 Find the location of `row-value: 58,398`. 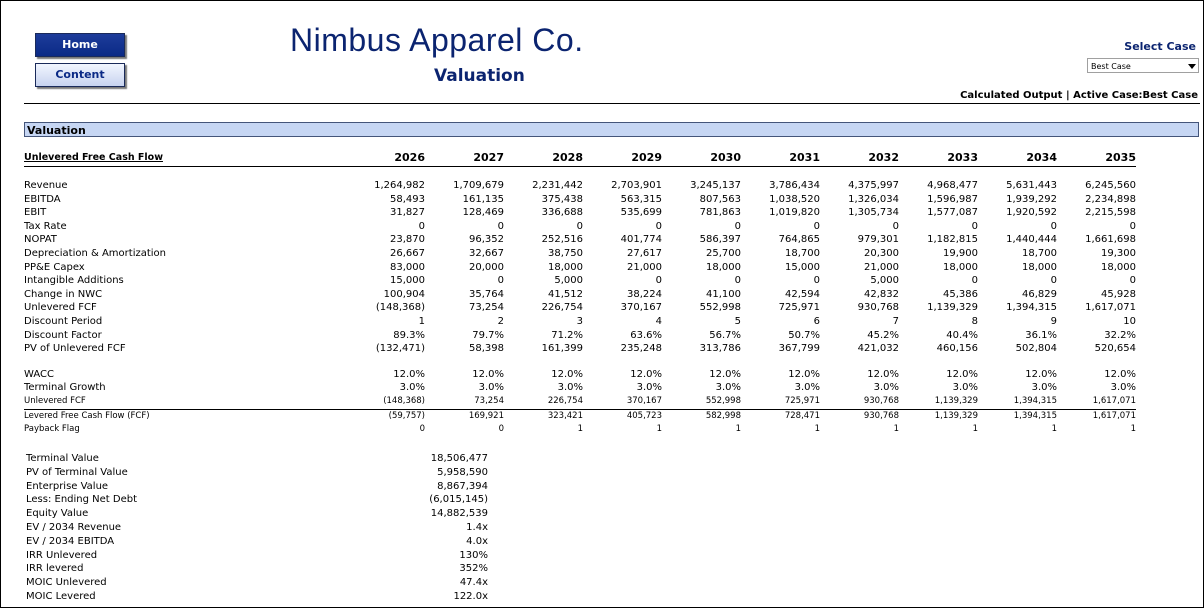

row-value: 58,398 is located at coordinates (486, 349).